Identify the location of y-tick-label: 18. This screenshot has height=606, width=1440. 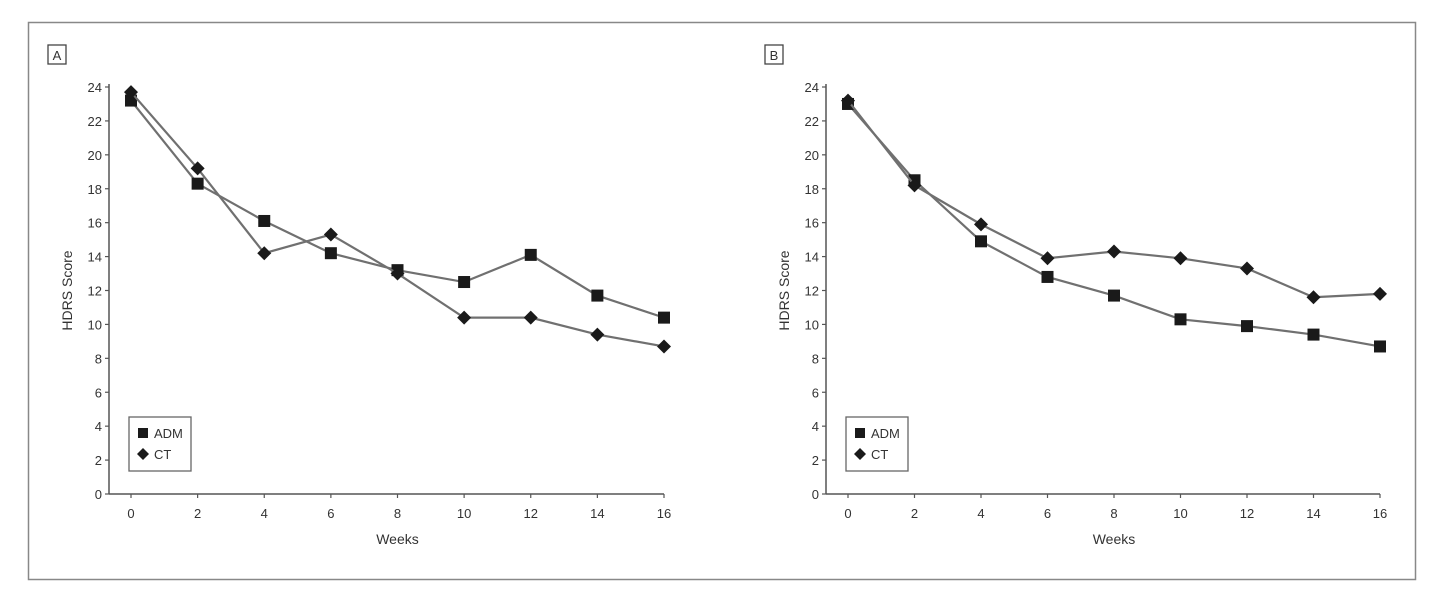
(95, 189).